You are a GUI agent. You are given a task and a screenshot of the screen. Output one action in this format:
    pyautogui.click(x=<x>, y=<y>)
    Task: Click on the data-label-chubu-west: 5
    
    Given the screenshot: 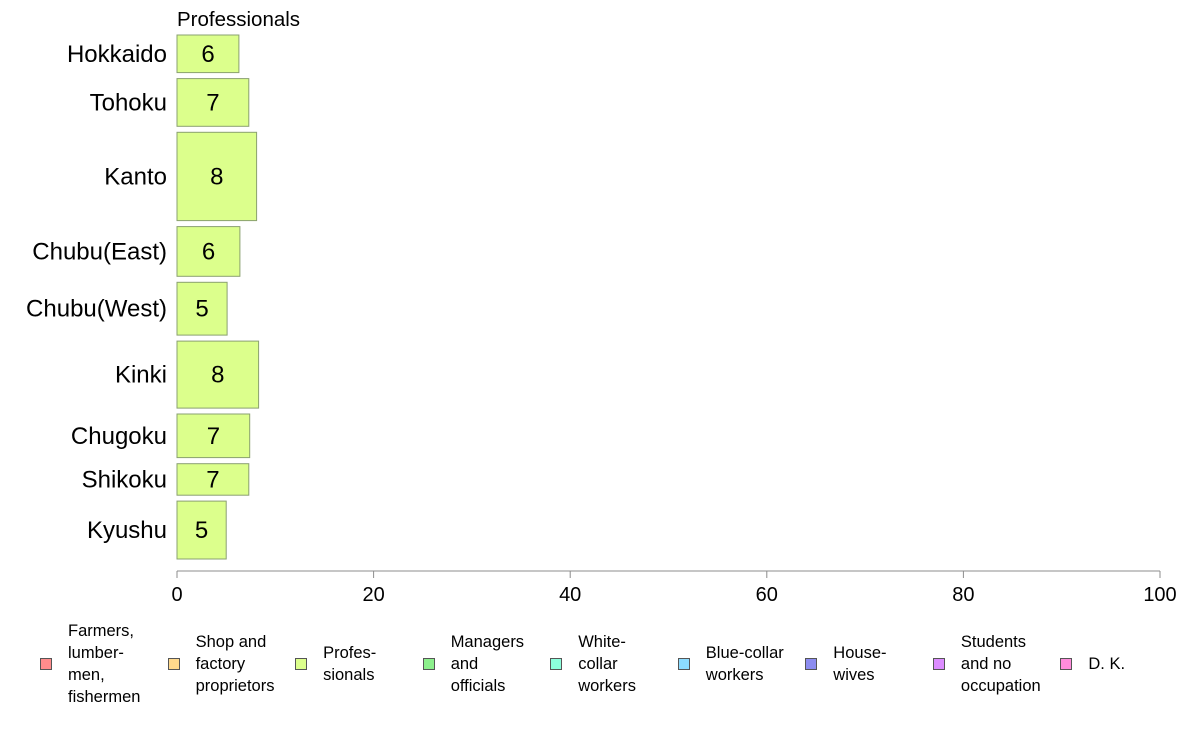 What is the action you would take?
    pyautogui.click(x=201, y=309)
    